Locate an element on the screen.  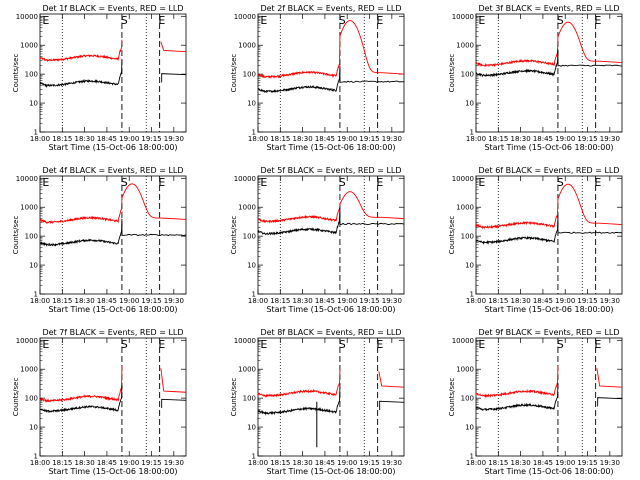
panel-title: Det 2f BLACK = Events, RED = LLD is located at coordinates (330, 8).